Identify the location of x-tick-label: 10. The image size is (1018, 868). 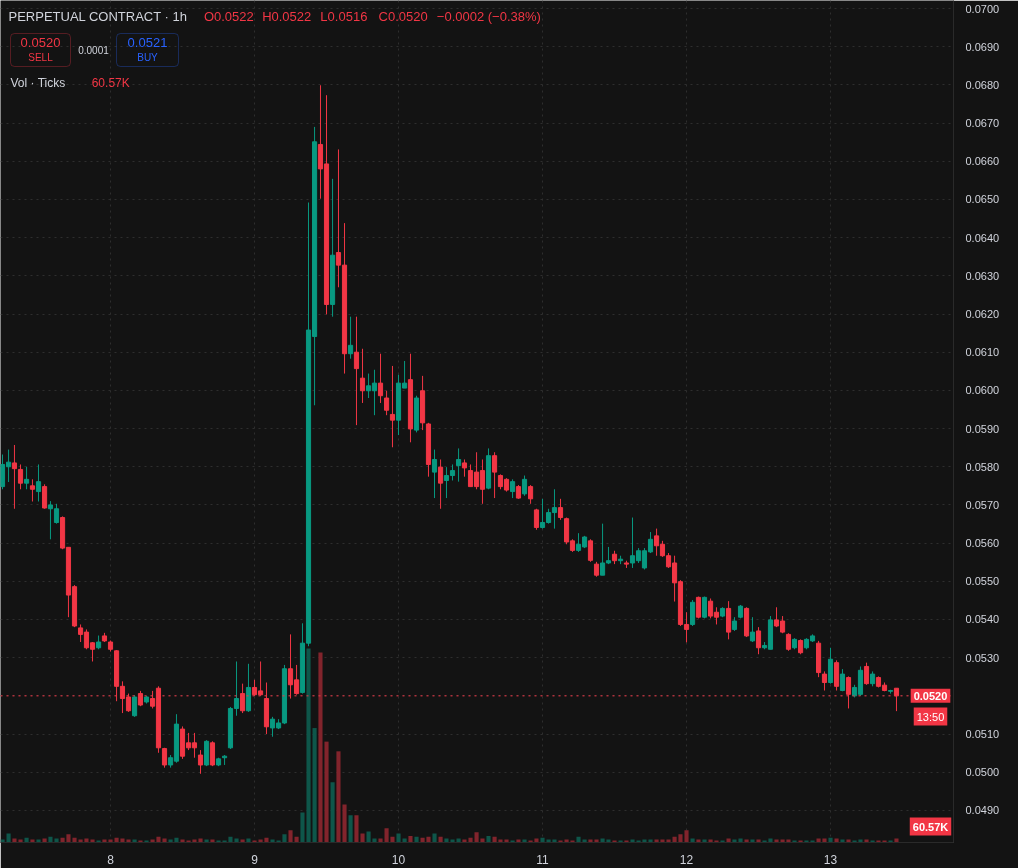
(398, 859).